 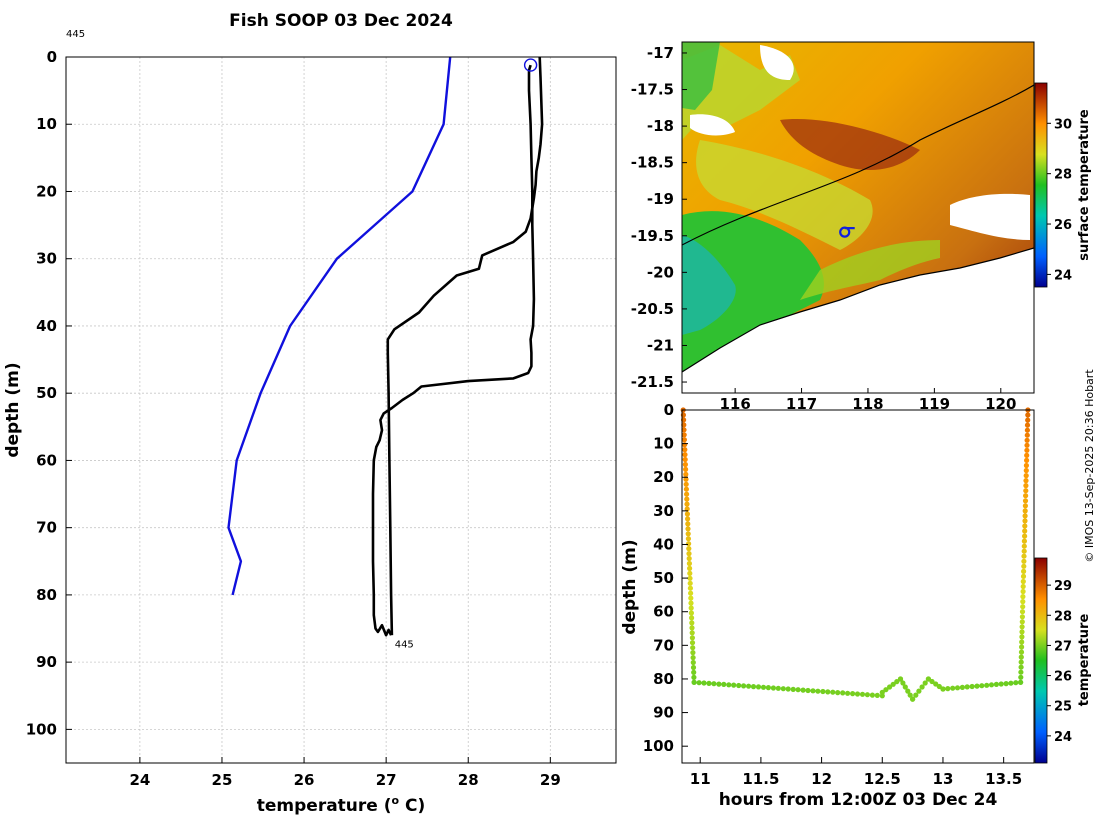 I want to click on y-tick-label: 90, so click(x=46, y=662).